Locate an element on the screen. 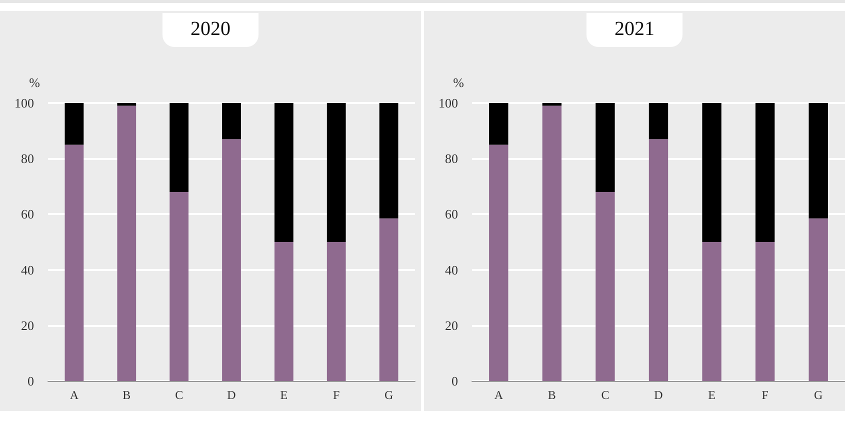 The width and height of the screenshot is (845, 421). chart-title: 2020 is located at coordinates (210, 29).